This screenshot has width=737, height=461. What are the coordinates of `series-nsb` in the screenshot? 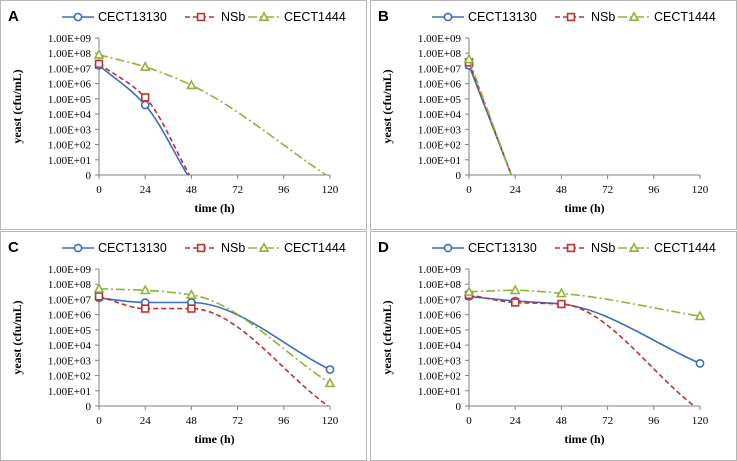 It's located at (142, 117).